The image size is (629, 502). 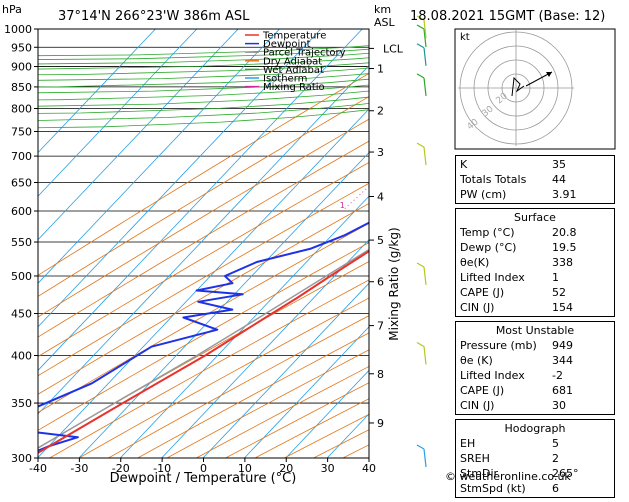 I want to click on hodograph-frame, so click(x=535, y=89).